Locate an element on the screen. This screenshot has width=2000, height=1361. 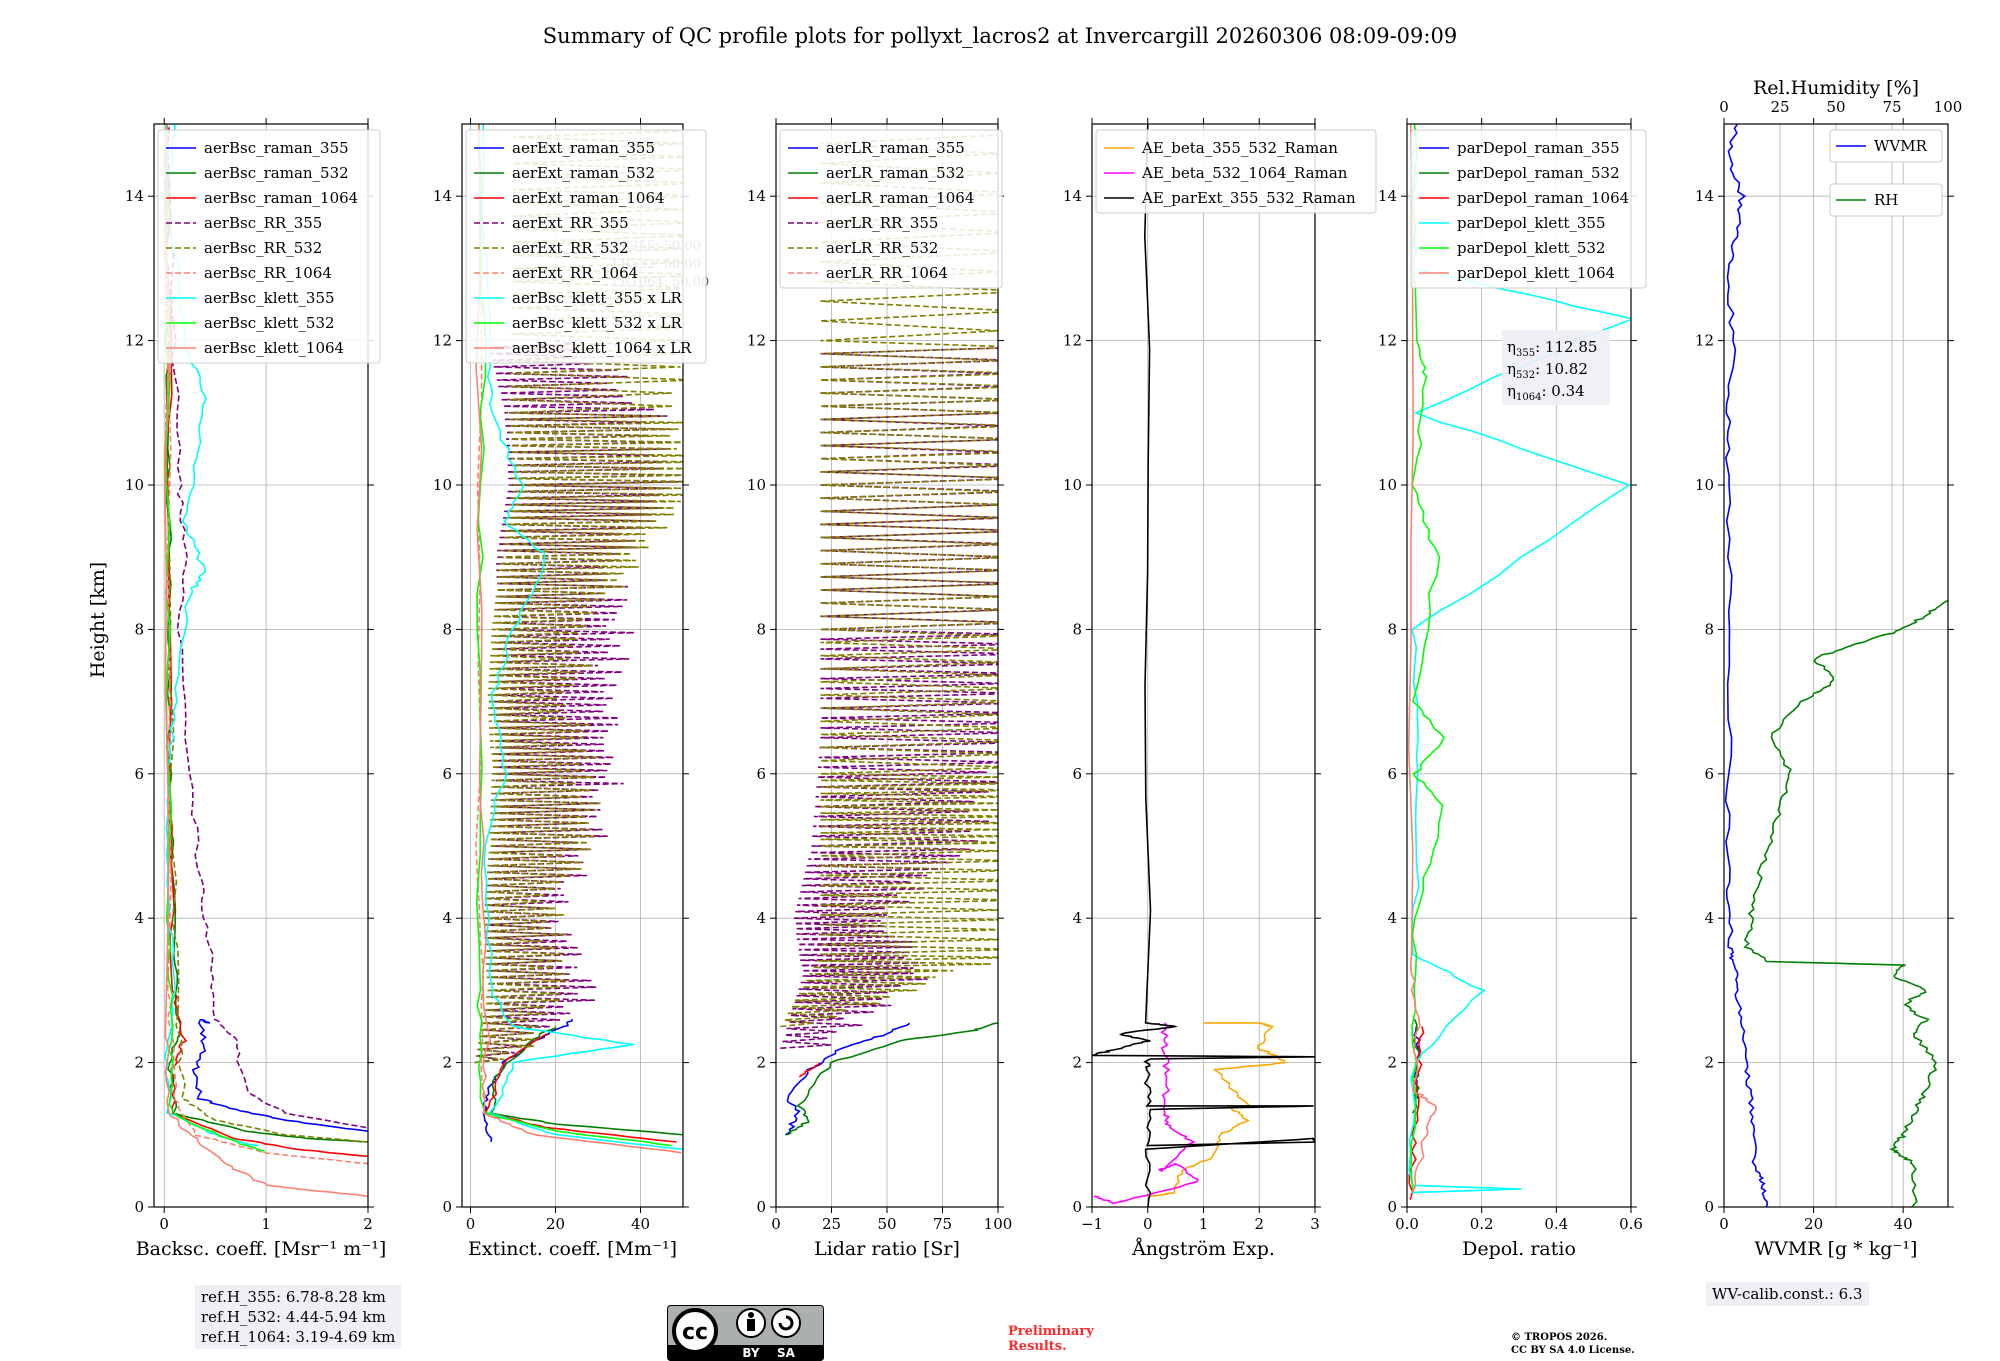
legend-entry: aerBsc_klett_355 x LR is located at coordinates (597, 298).